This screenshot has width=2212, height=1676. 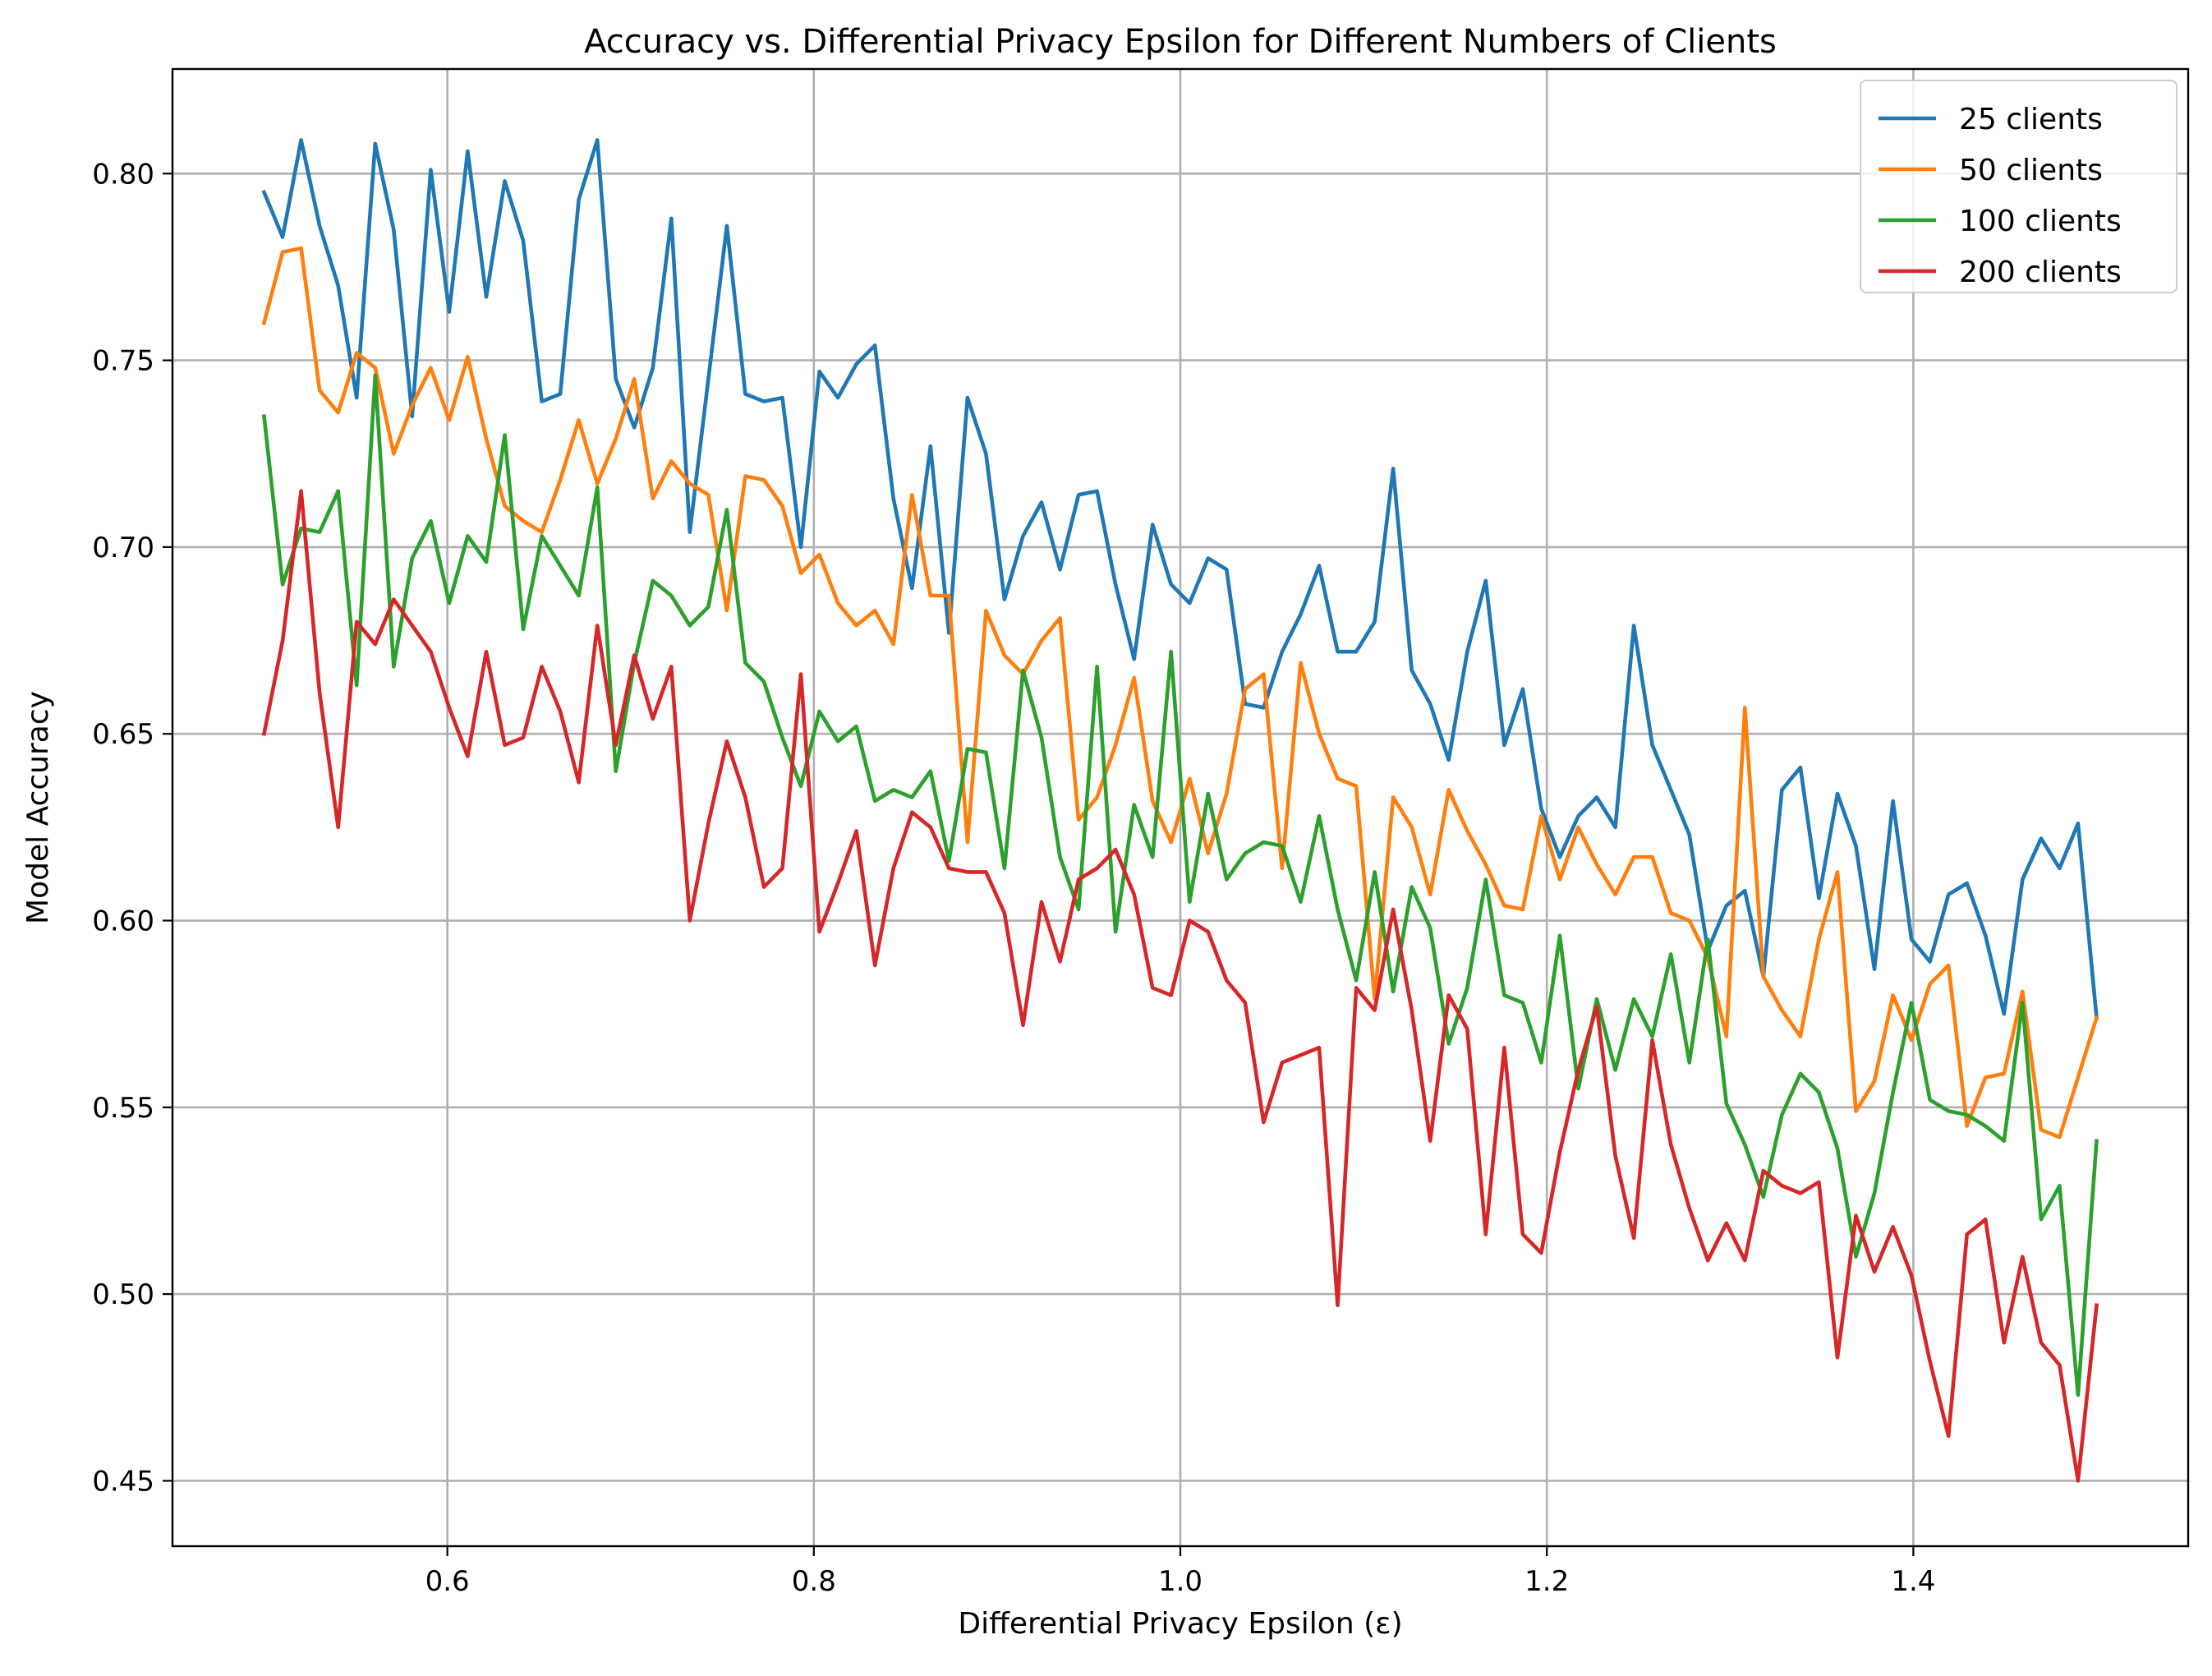 What do you see at coordinates (38, 807) in the screenshot?
I see `y-axis-label: Model Accuracy` at bounding box center [38, 807].